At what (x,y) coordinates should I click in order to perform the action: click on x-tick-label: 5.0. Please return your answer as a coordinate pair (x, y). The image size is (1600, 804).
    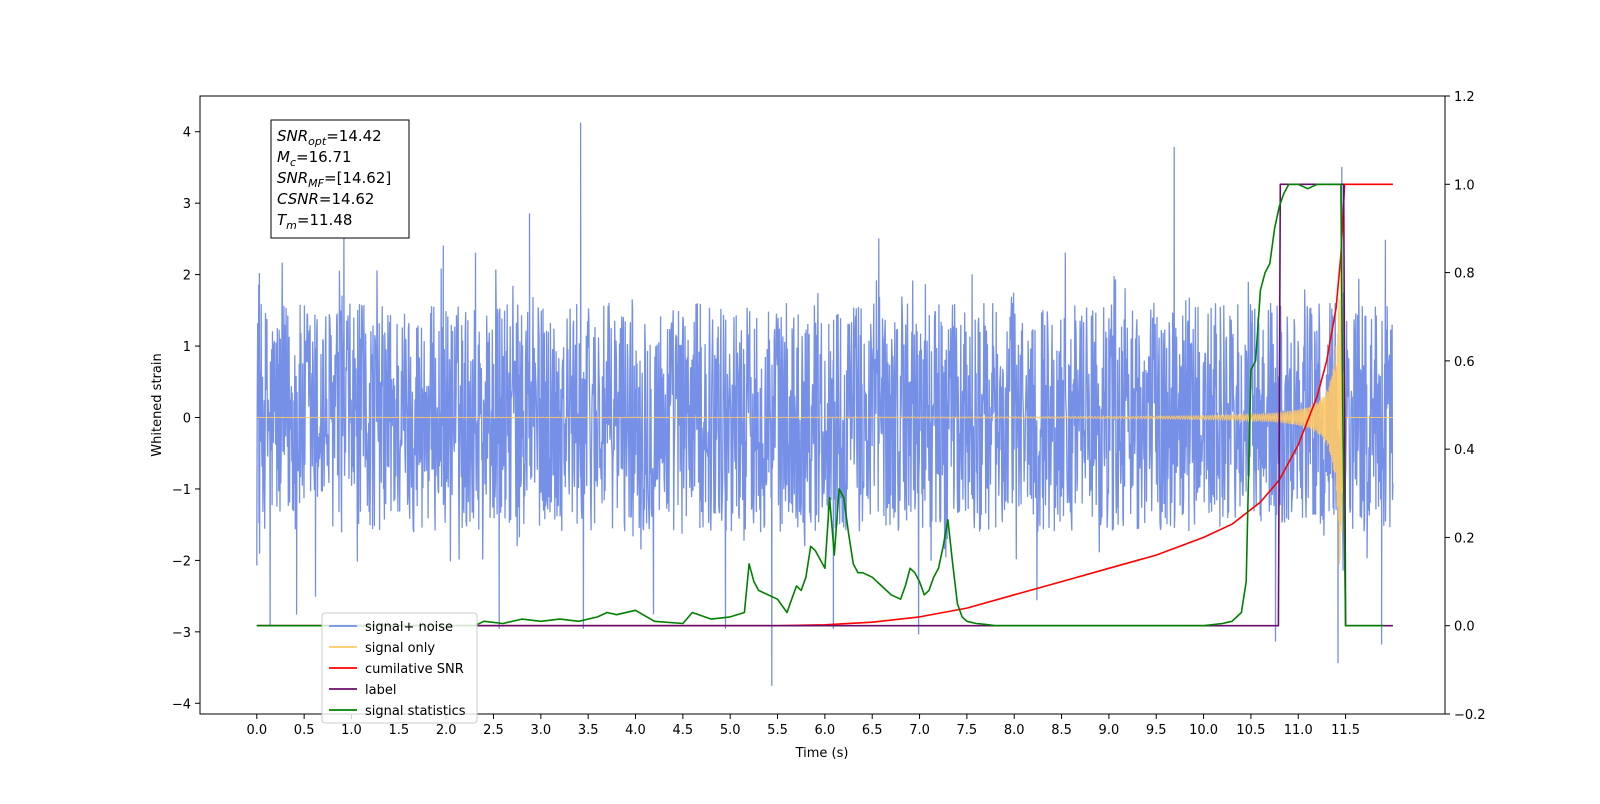
    Looking at the image, I should click on (730, 730).